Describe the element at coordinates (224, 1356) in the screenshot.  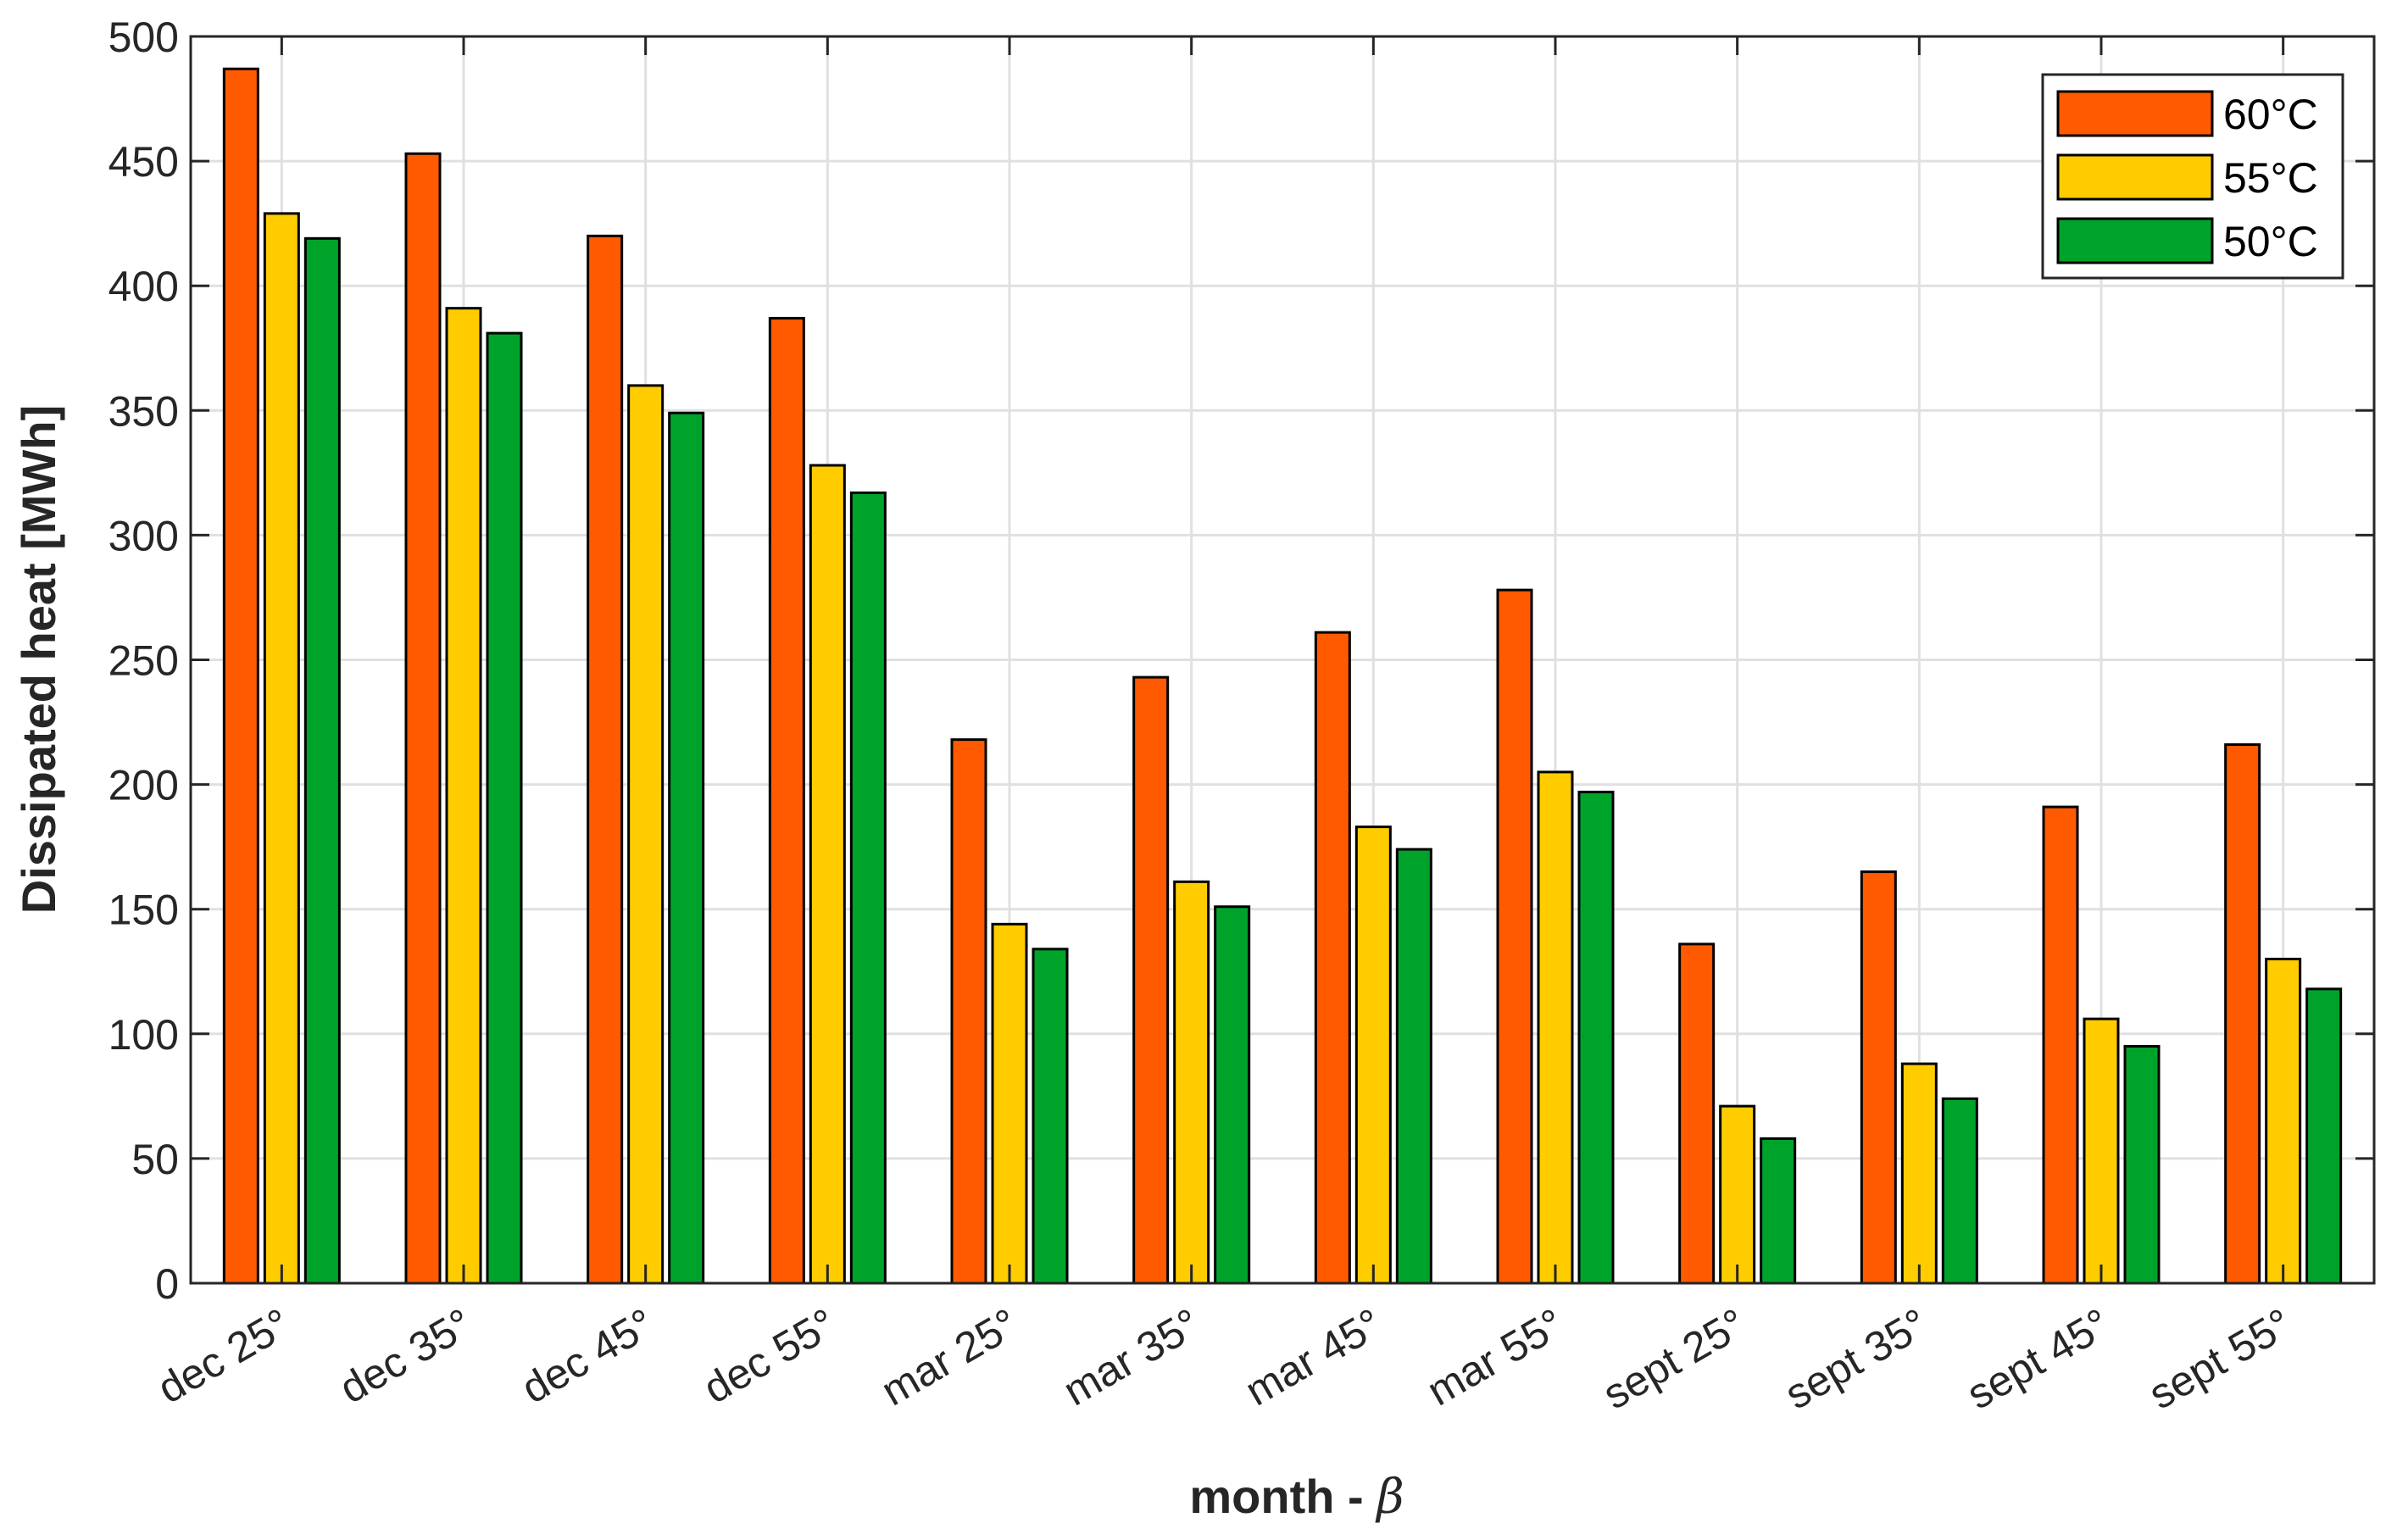
I see `x-tick-label: dec 25°` at that location.